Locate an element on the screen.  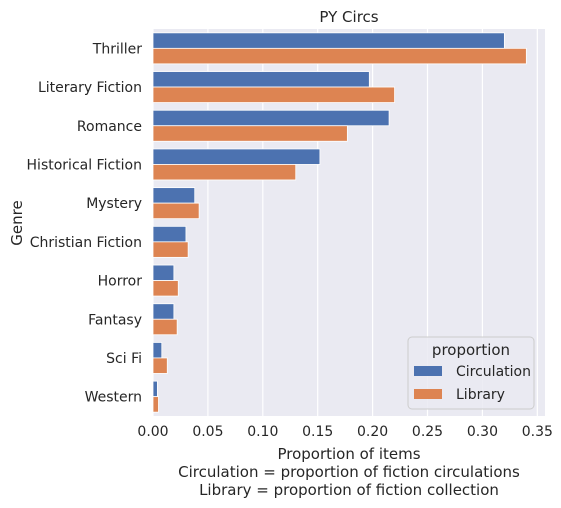
bar-circulation-western is located at coordinates (155, 389).